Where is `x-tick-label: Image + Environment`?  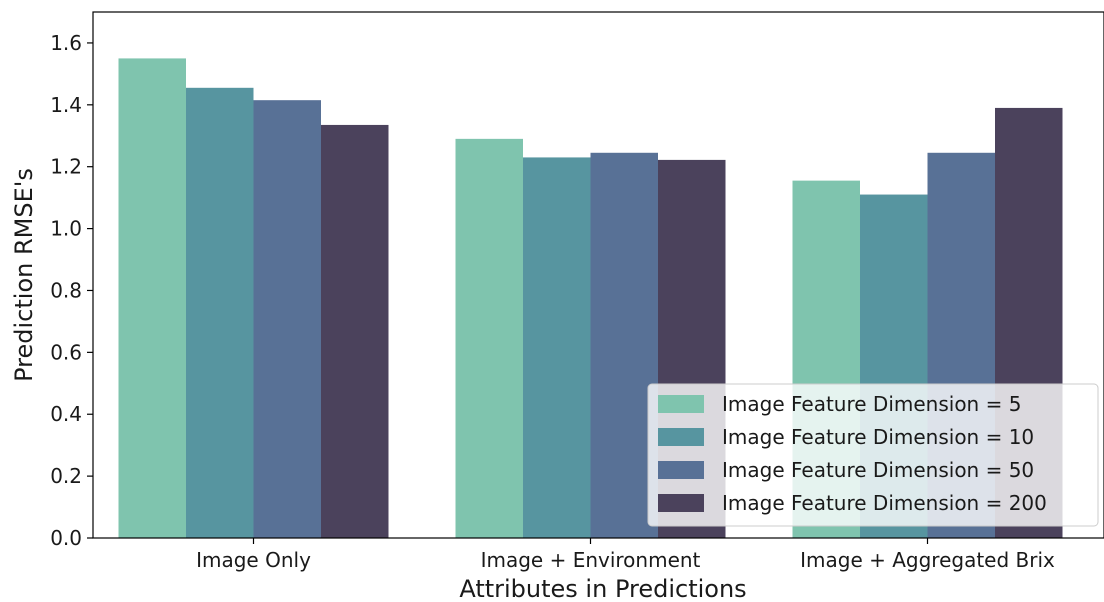
x-tick-label: Image + Environment is located at coordinates (591, 560).